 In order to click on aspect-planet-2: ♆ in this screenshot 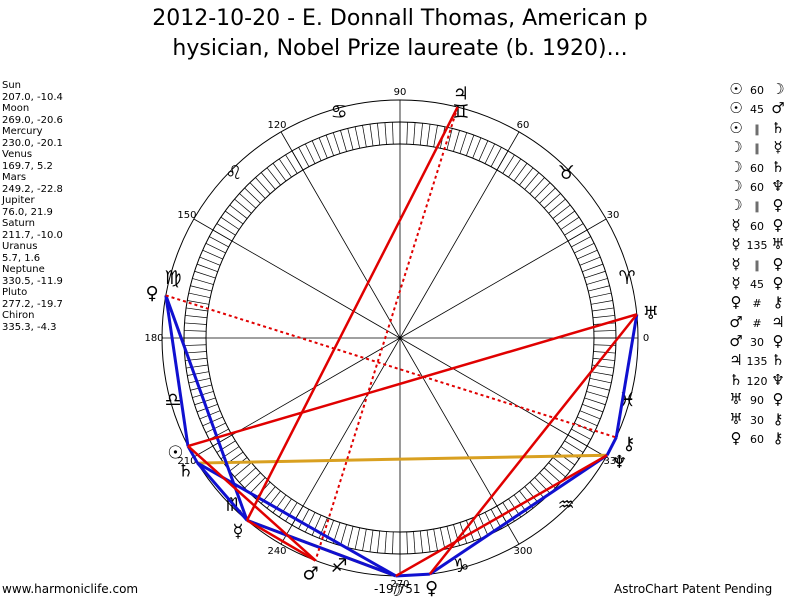, I will do `click(778, 185)`.